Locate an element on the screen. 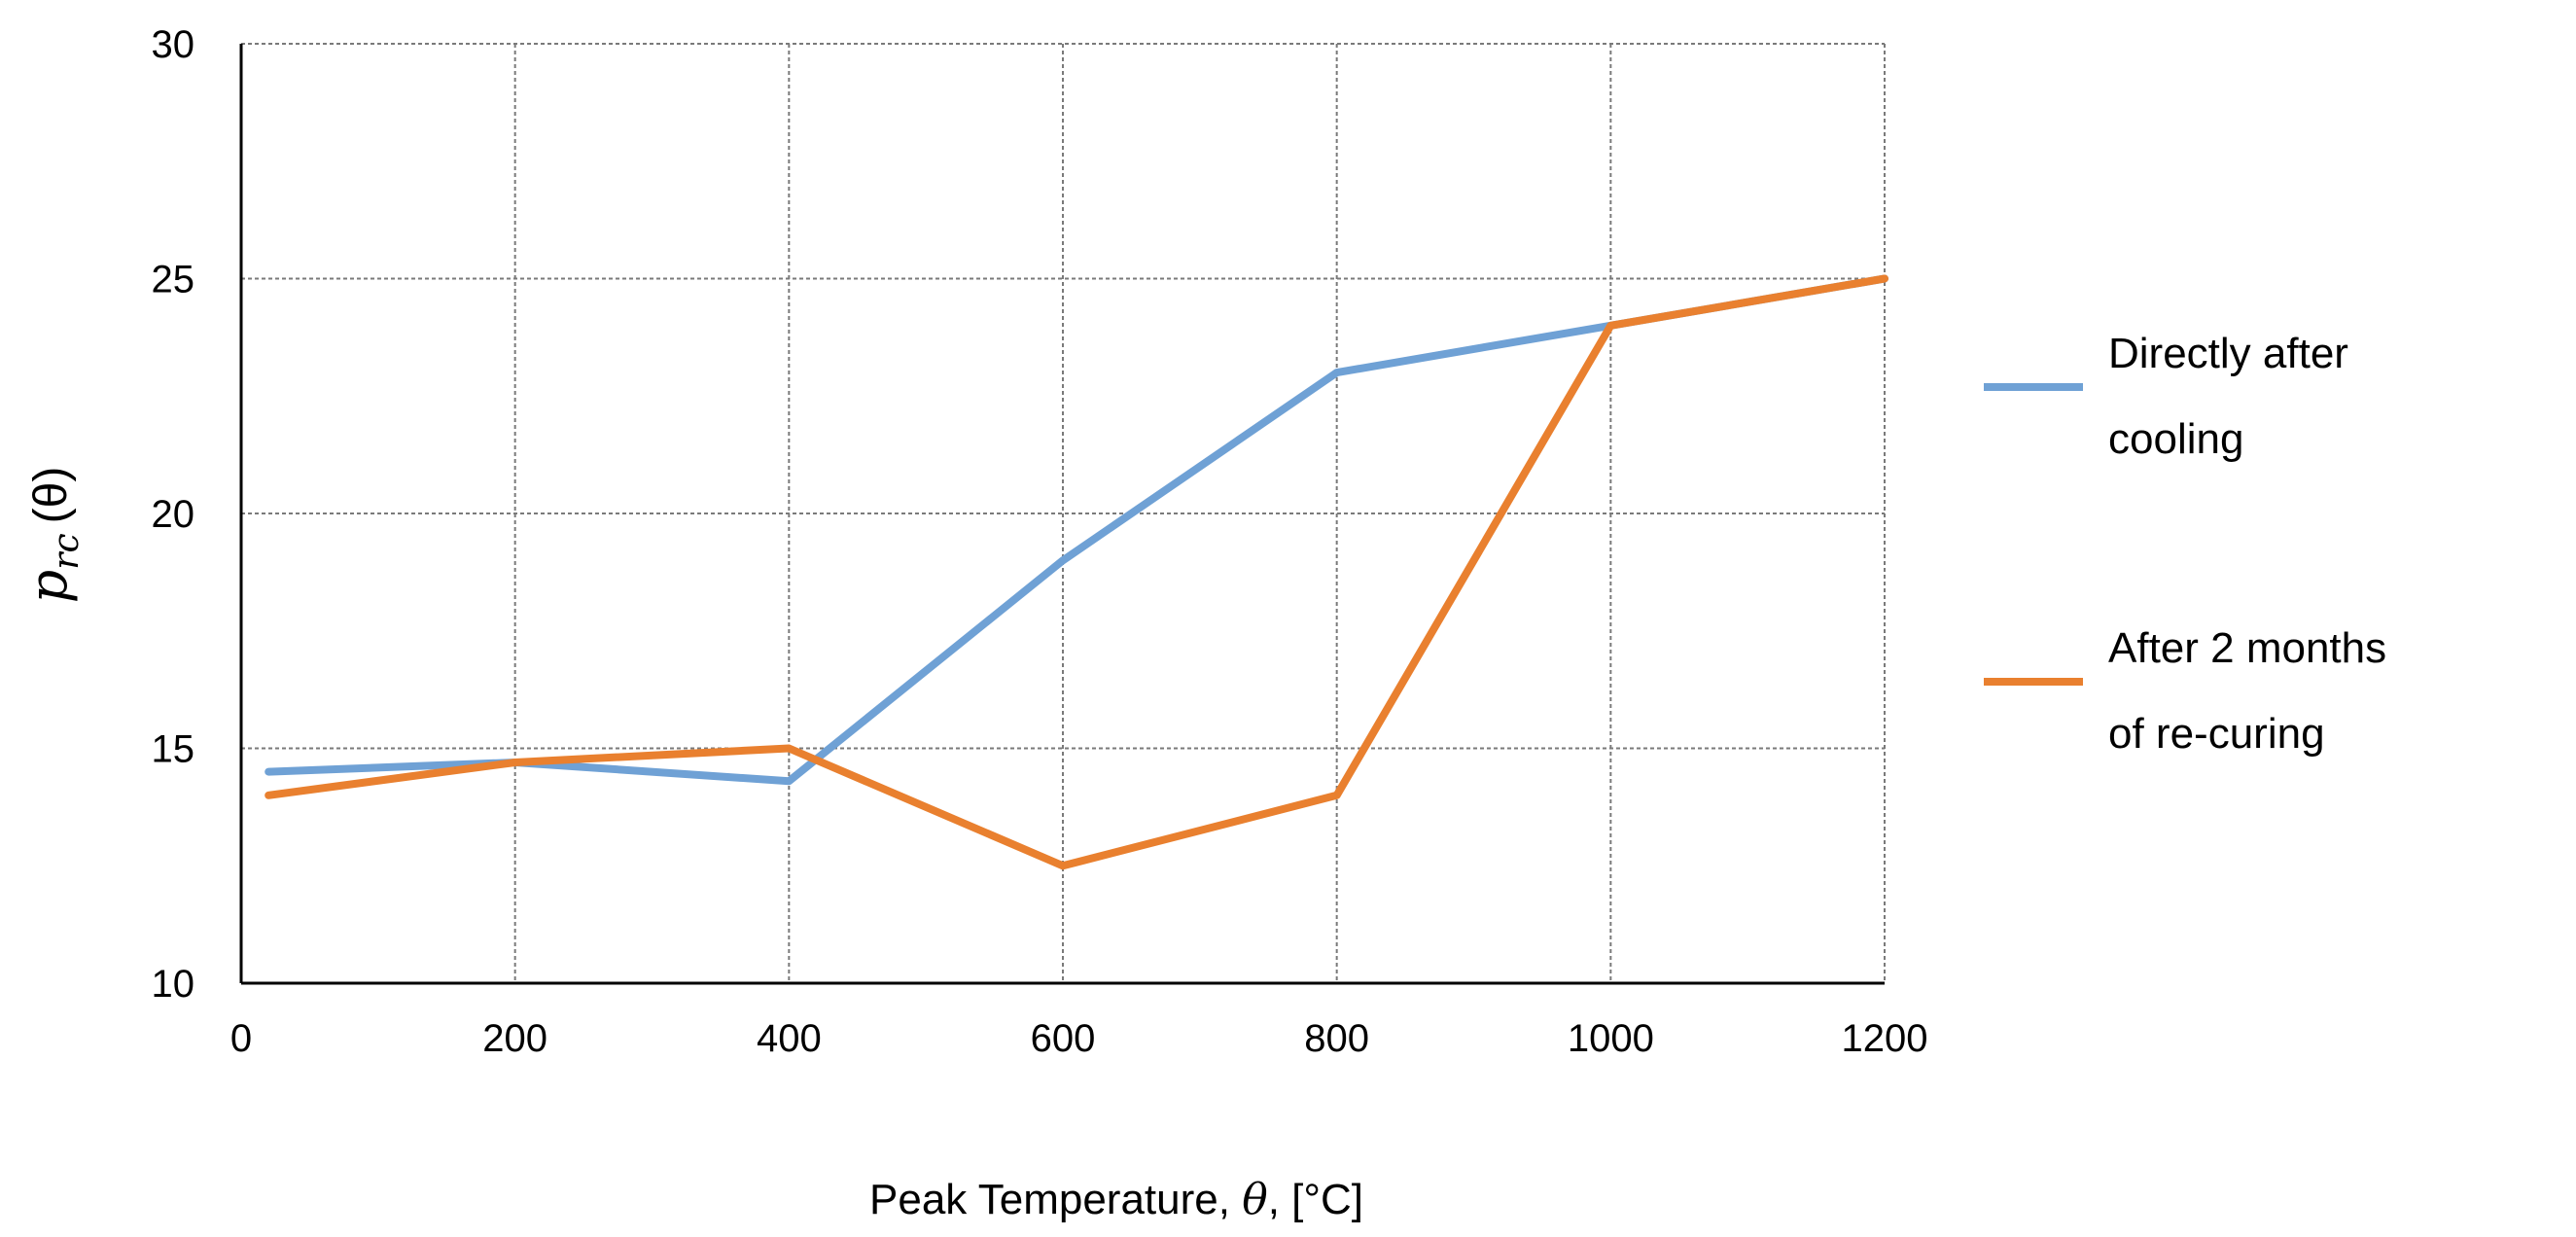  x-axis-title-suffix: , [°C] is located at coordinates (1316, 1199).